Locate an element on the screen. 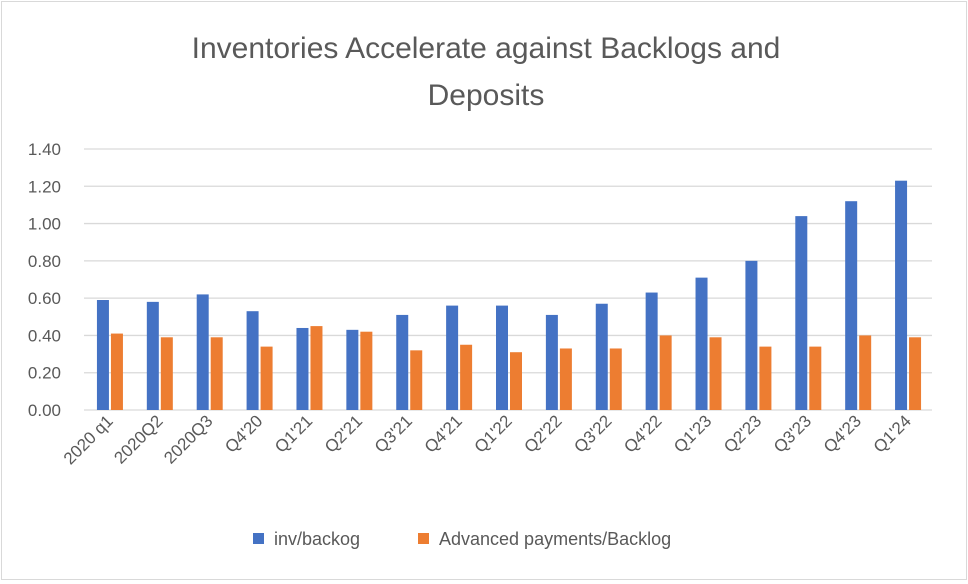  x-tick-label: Q1'22 is located at coordinates (493, 433).